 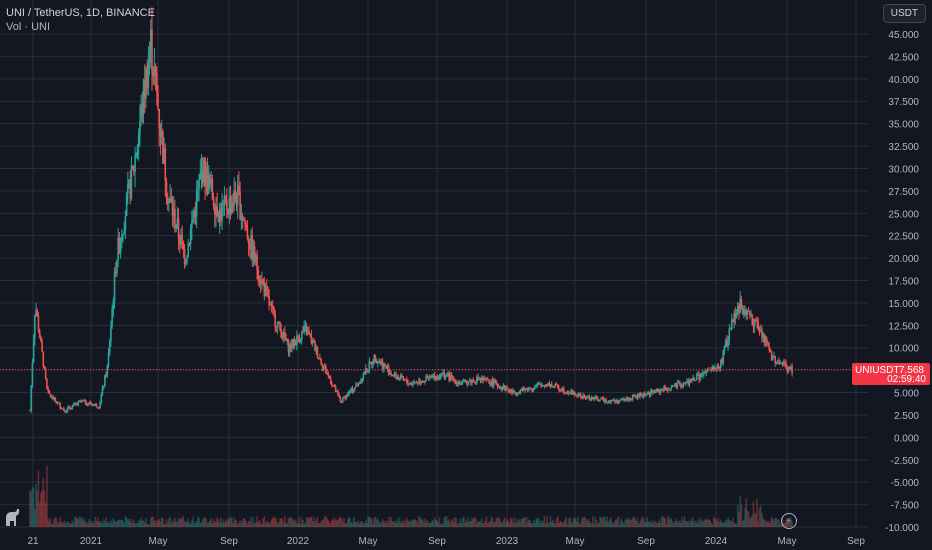 What do you see at coordinates (902, 528) in the screenshot?
I see `y-tick-label: -10.000` at bounding box center [902, 528].